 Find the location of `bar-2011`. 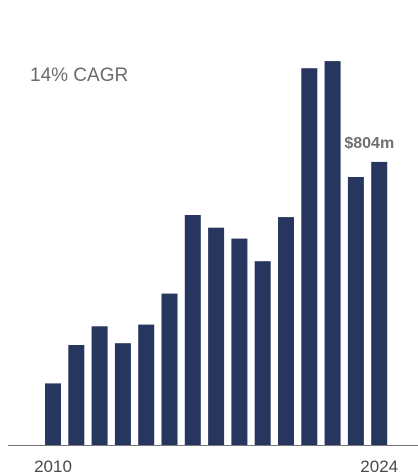

bar-2011 is located at coordinates (76, 395).